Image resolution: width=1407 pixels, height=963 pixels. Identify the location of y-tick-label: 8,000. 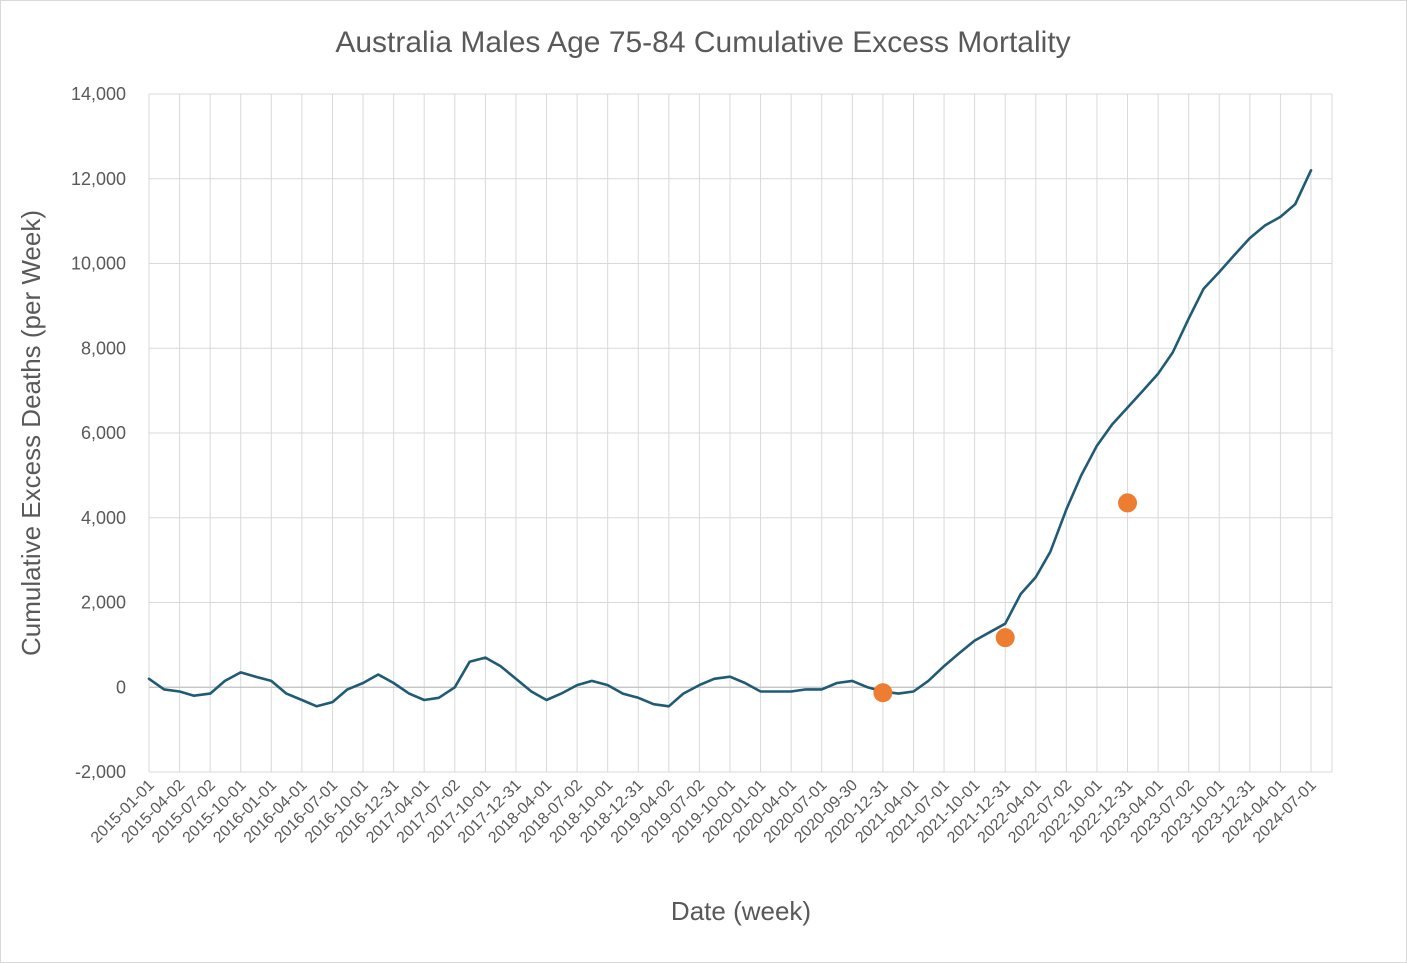
(103, 348).